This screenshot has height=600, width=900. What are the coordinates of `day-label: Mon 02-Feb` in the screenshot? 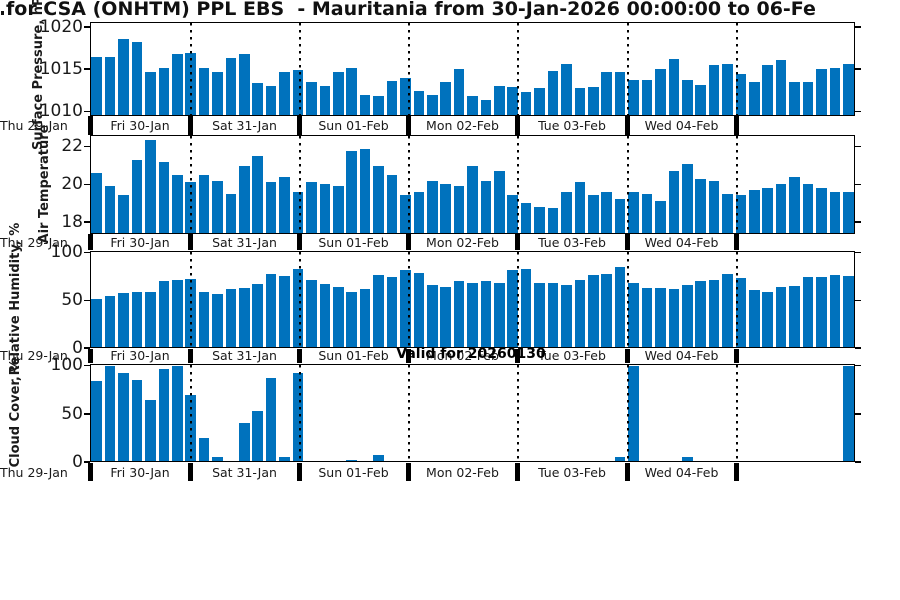 It's located at (462, 356).